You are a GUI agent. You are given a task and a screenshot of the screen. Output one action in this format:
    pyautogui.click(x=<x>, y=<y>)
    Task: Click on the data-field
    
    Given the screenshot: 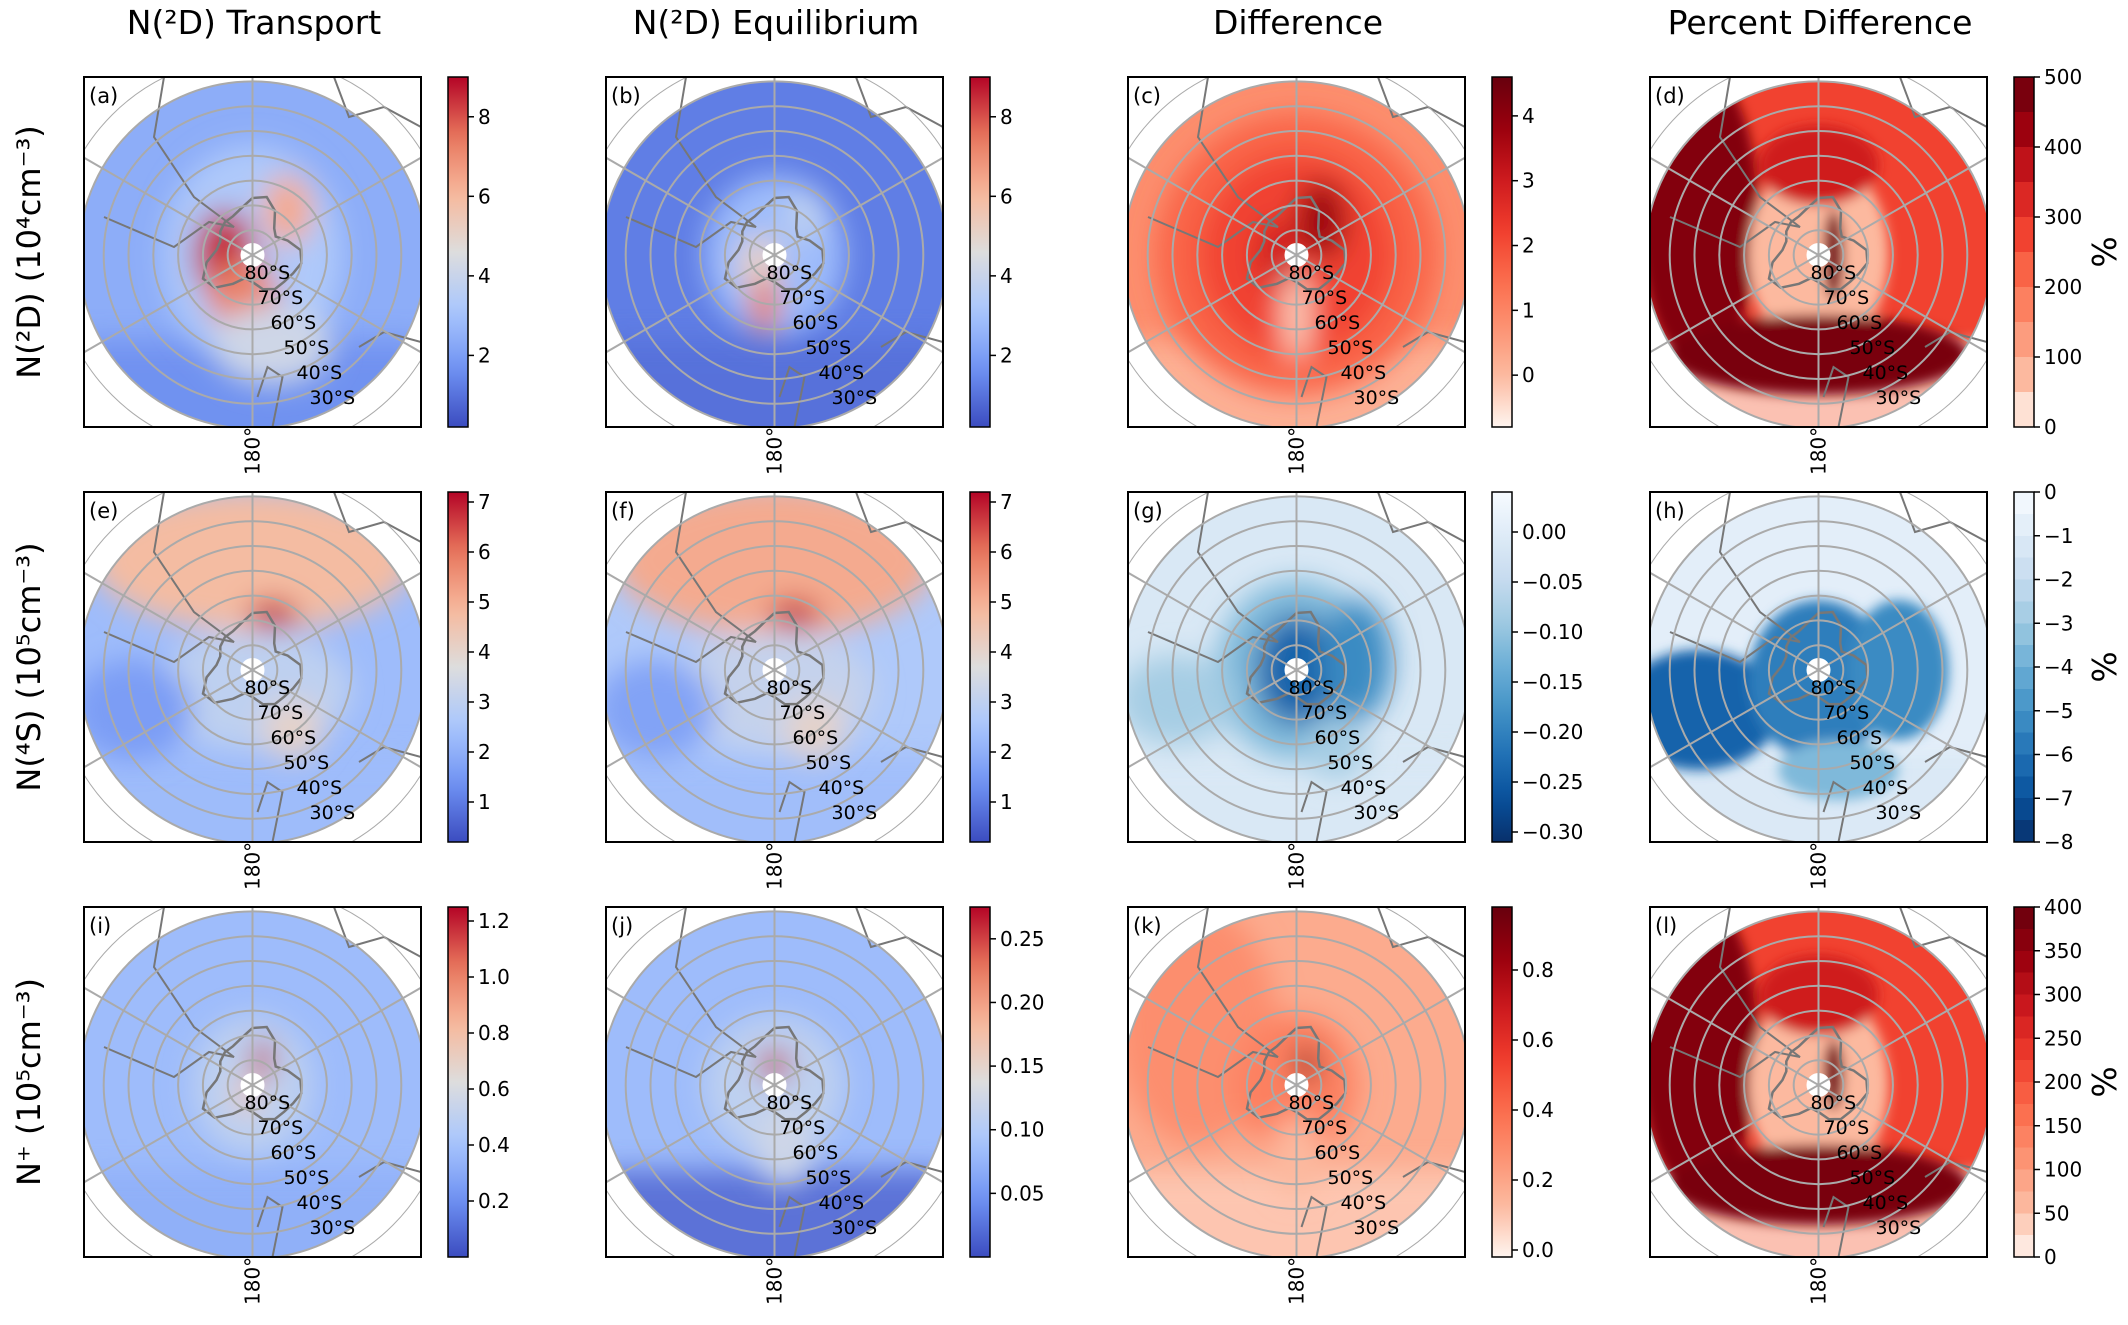 What is the action you would take?
    pyautogui.click(x=1818, y=669)
    